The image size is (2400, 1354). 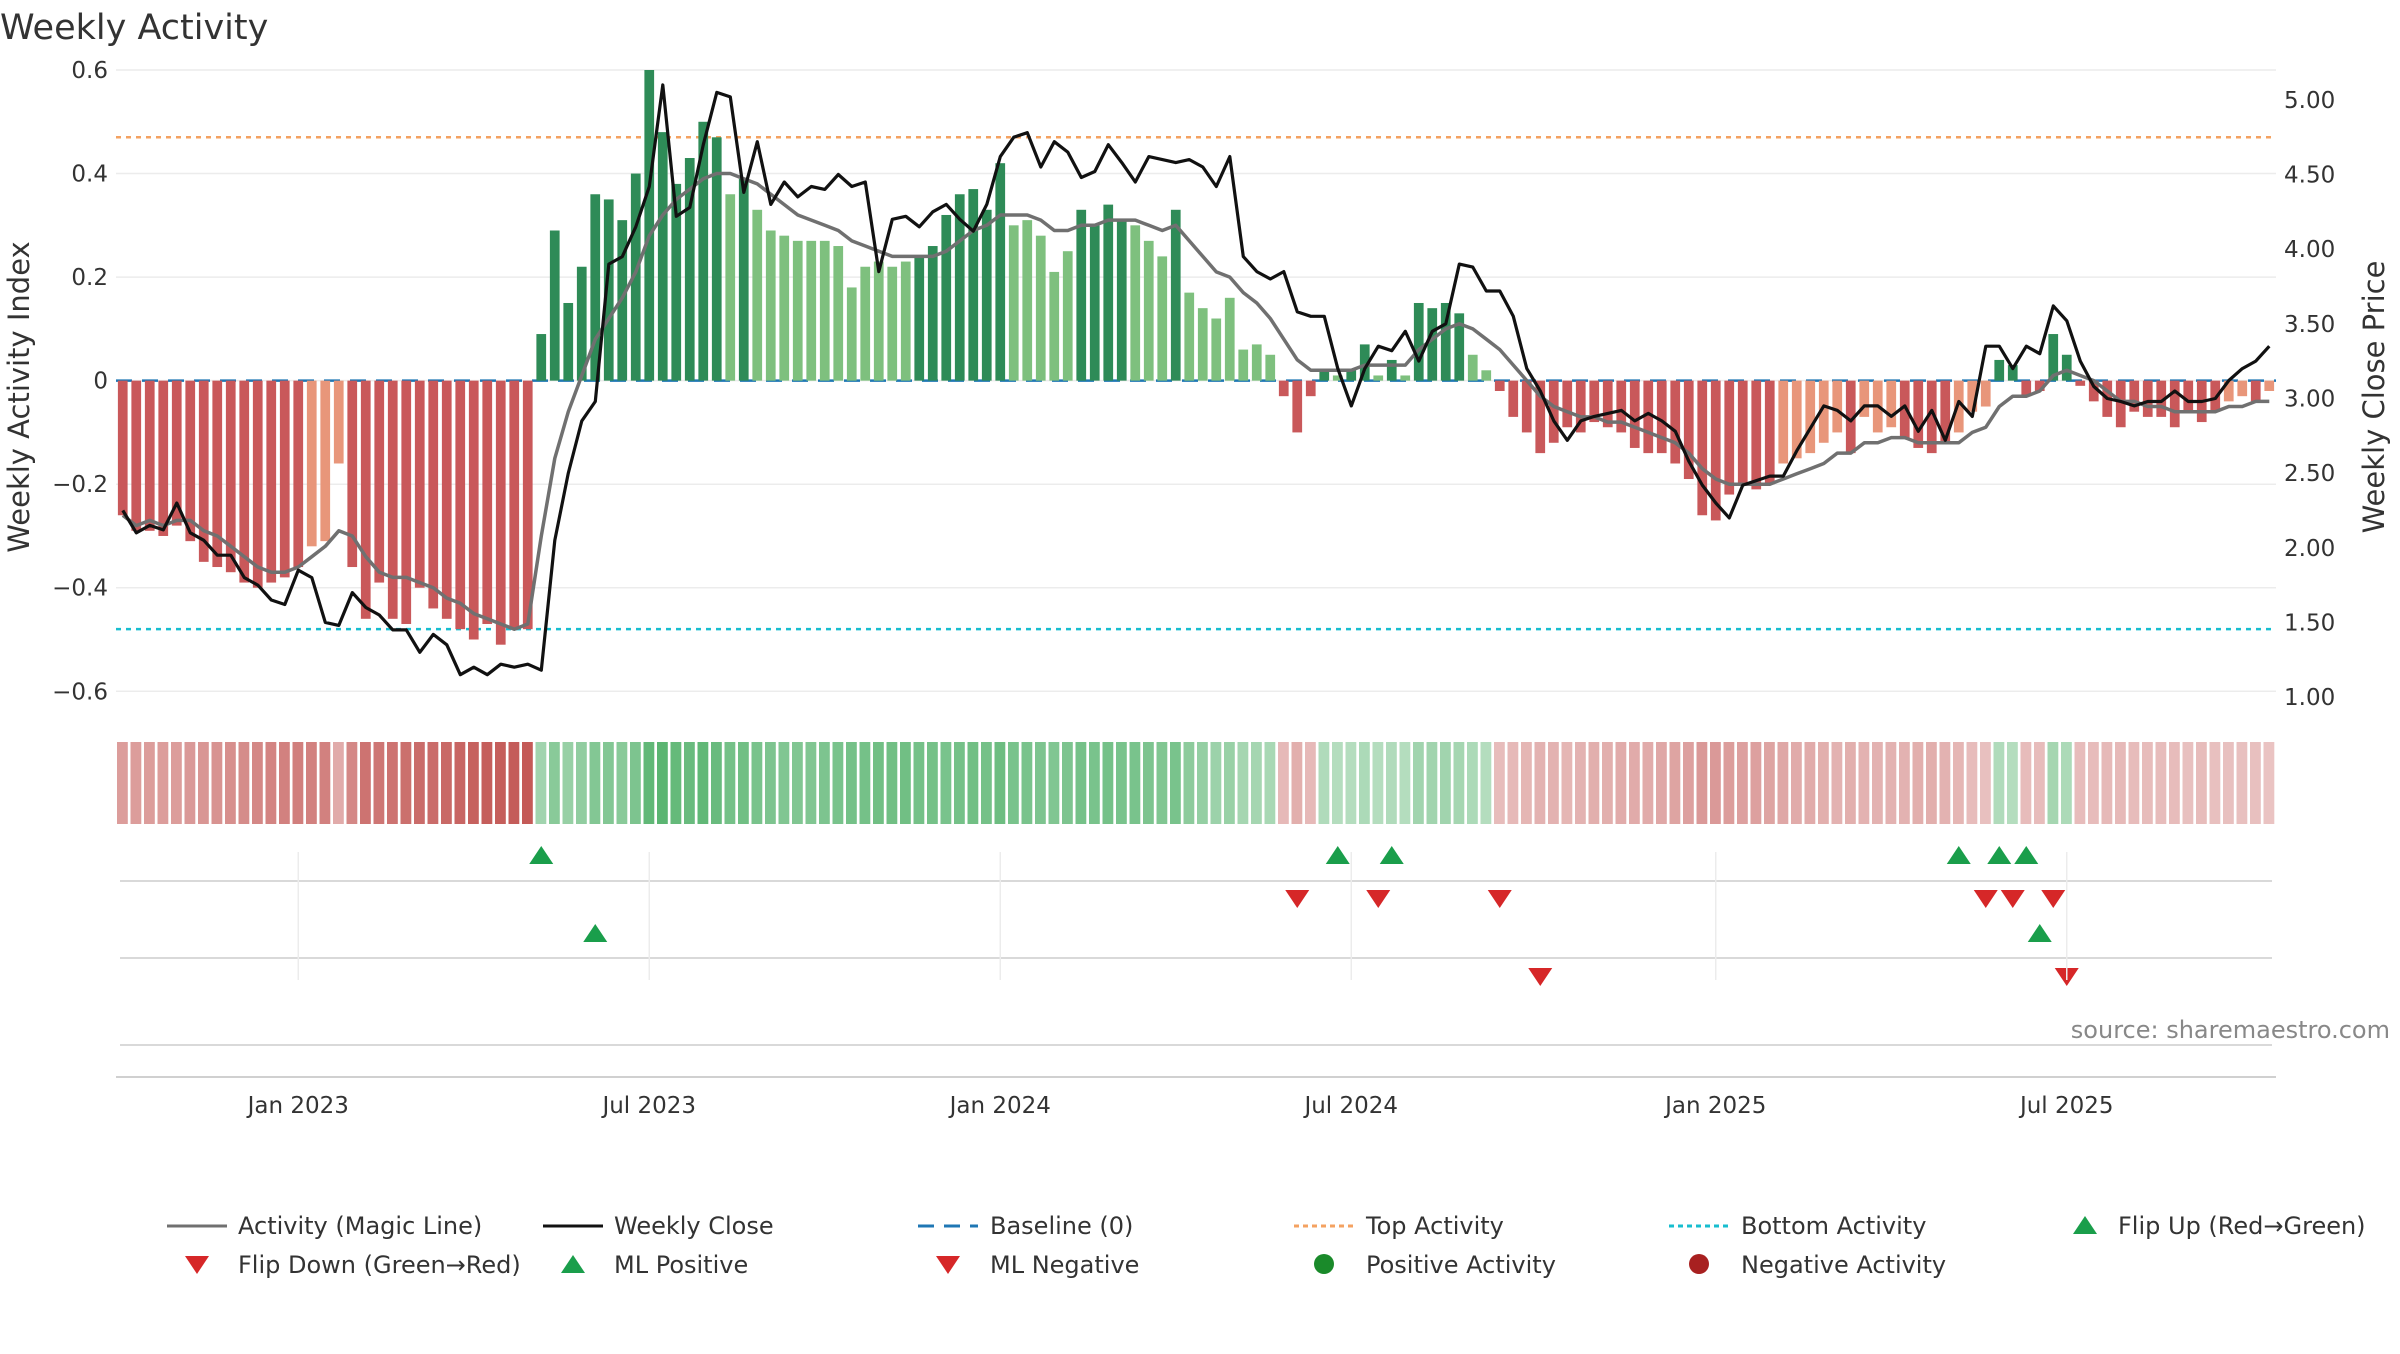 I want to click on legend-label-negative-activity: Negative Activity, so click(x=1843, y=1265).